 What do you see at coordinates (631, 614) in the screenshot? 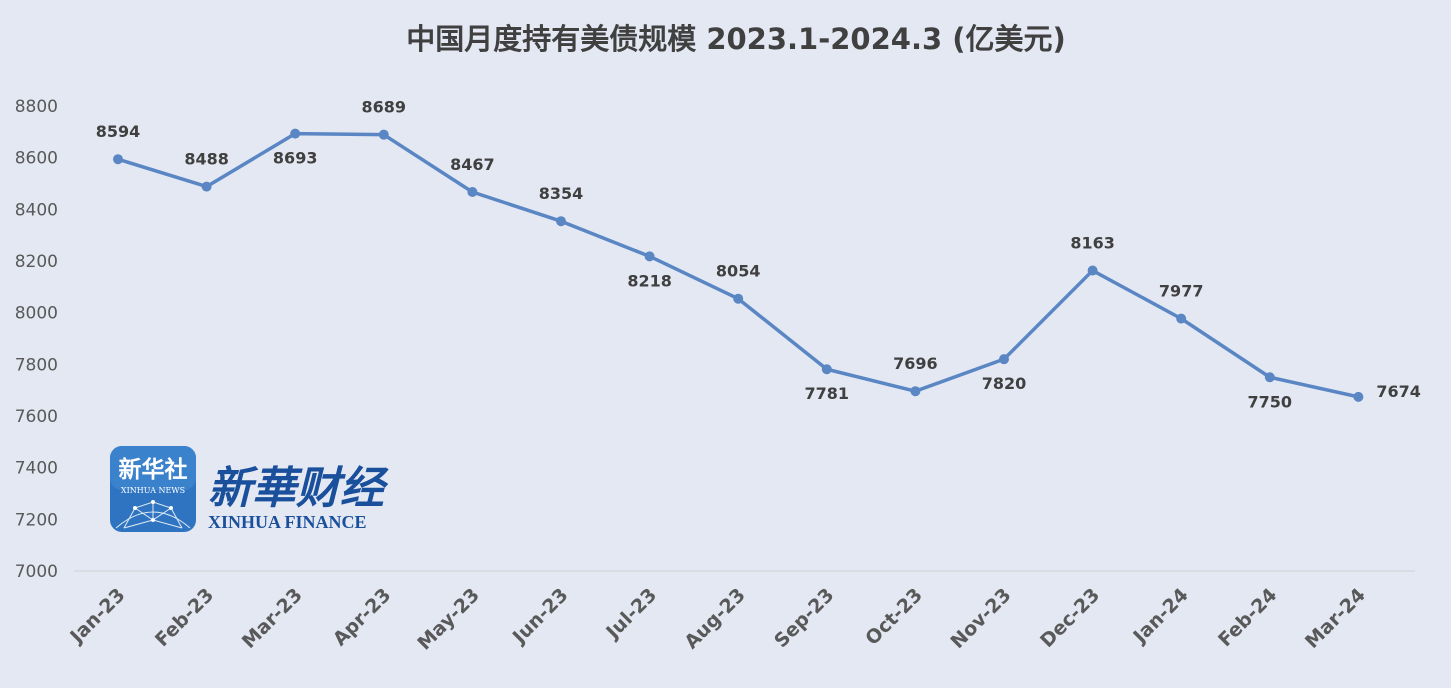
I see `x-tick-label: Jul-23` at bounding box center [631, 614].